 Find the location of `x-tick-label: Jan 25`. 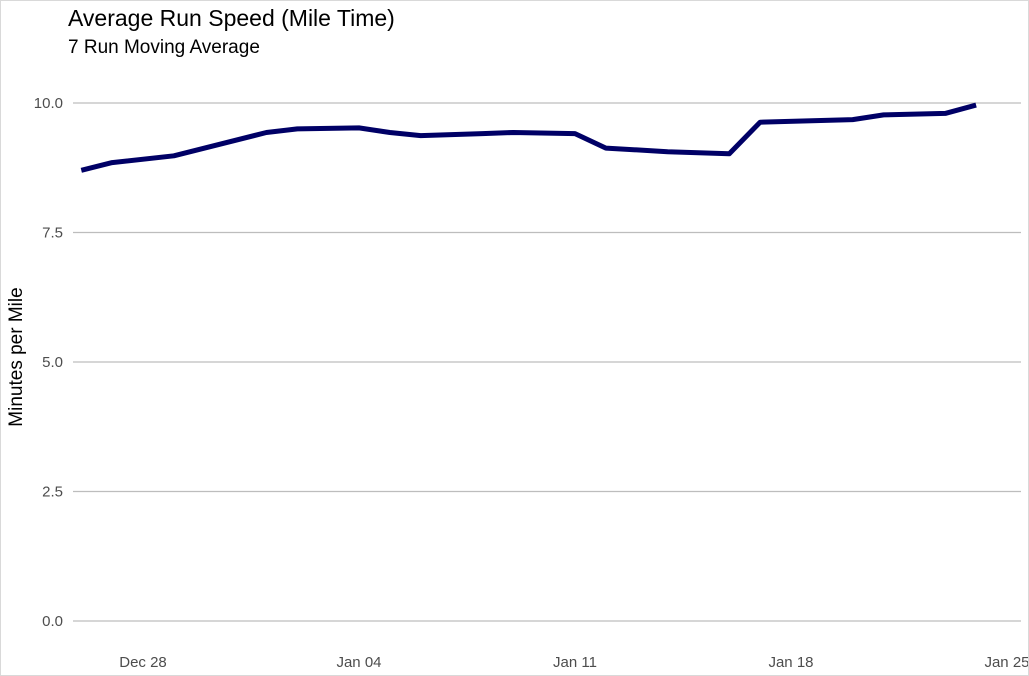

x-tick-label: Jan 25 is located at coordinates (1006, 662).